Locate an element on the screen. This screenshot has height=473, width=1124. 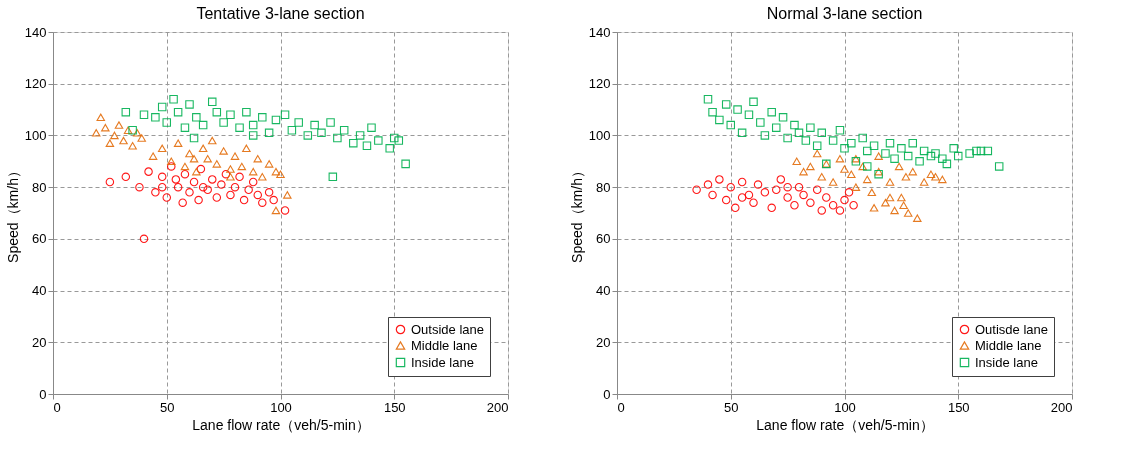
x-tick-label: 200 is located at coordinates (497, 407).